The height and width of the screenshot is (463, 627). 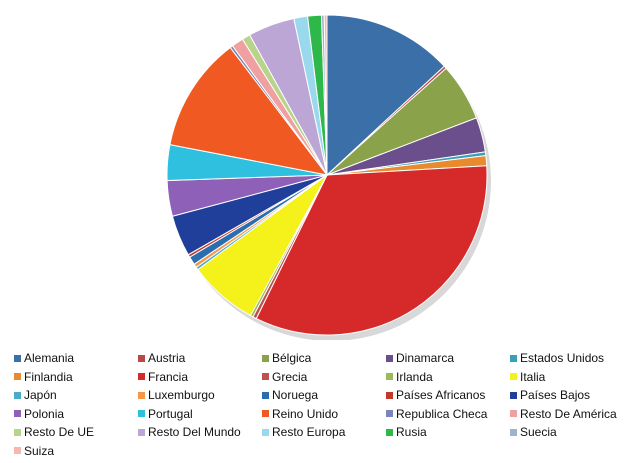 What do you see at coordinates (414, 376) in the screenshot?
I see `legend-label: Irlanda` at bounding box center [414, 376].